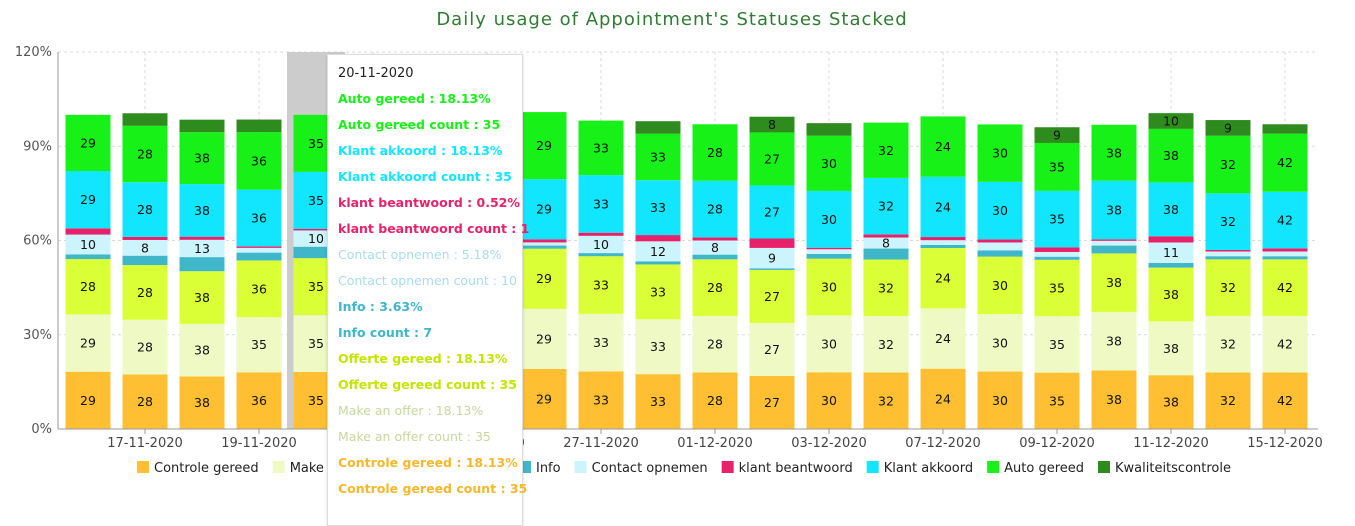  I want to click on legend-label: klant beantwoord, so click(796, 468).